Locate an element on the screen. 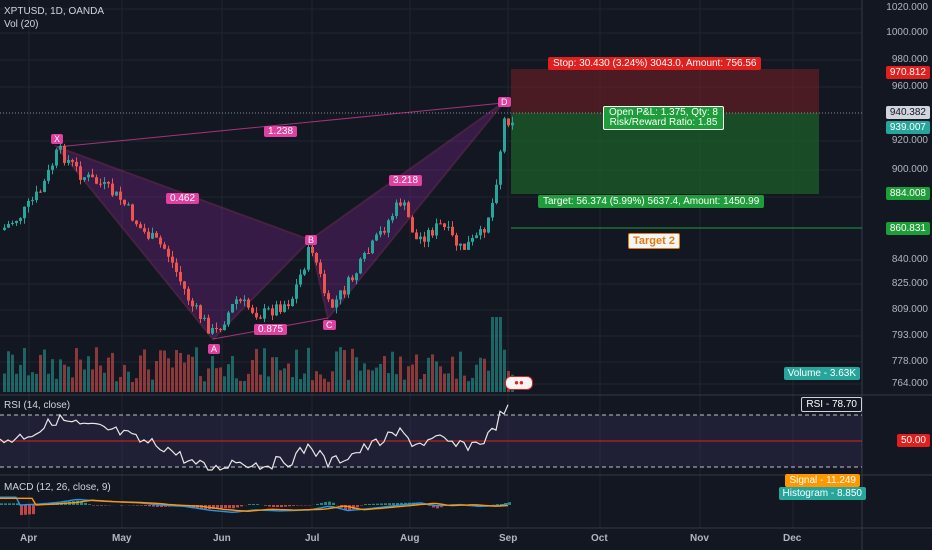  stop-zone is located at coordinates (665, 91).